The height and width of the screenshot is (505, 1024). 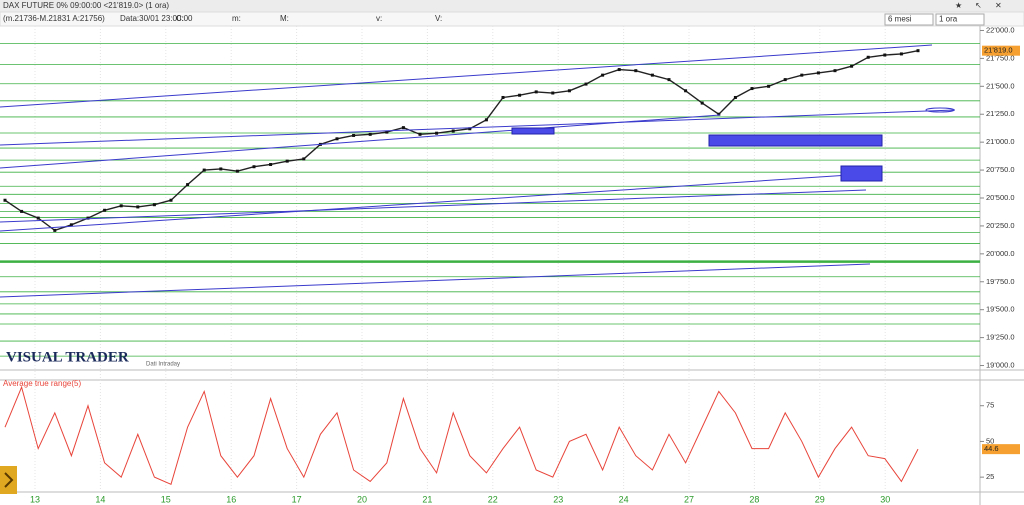 What do you see at coordinates (362, 499) in the screenshot?
I see `x-tick-label: 20` at bounding box center [362, 499].